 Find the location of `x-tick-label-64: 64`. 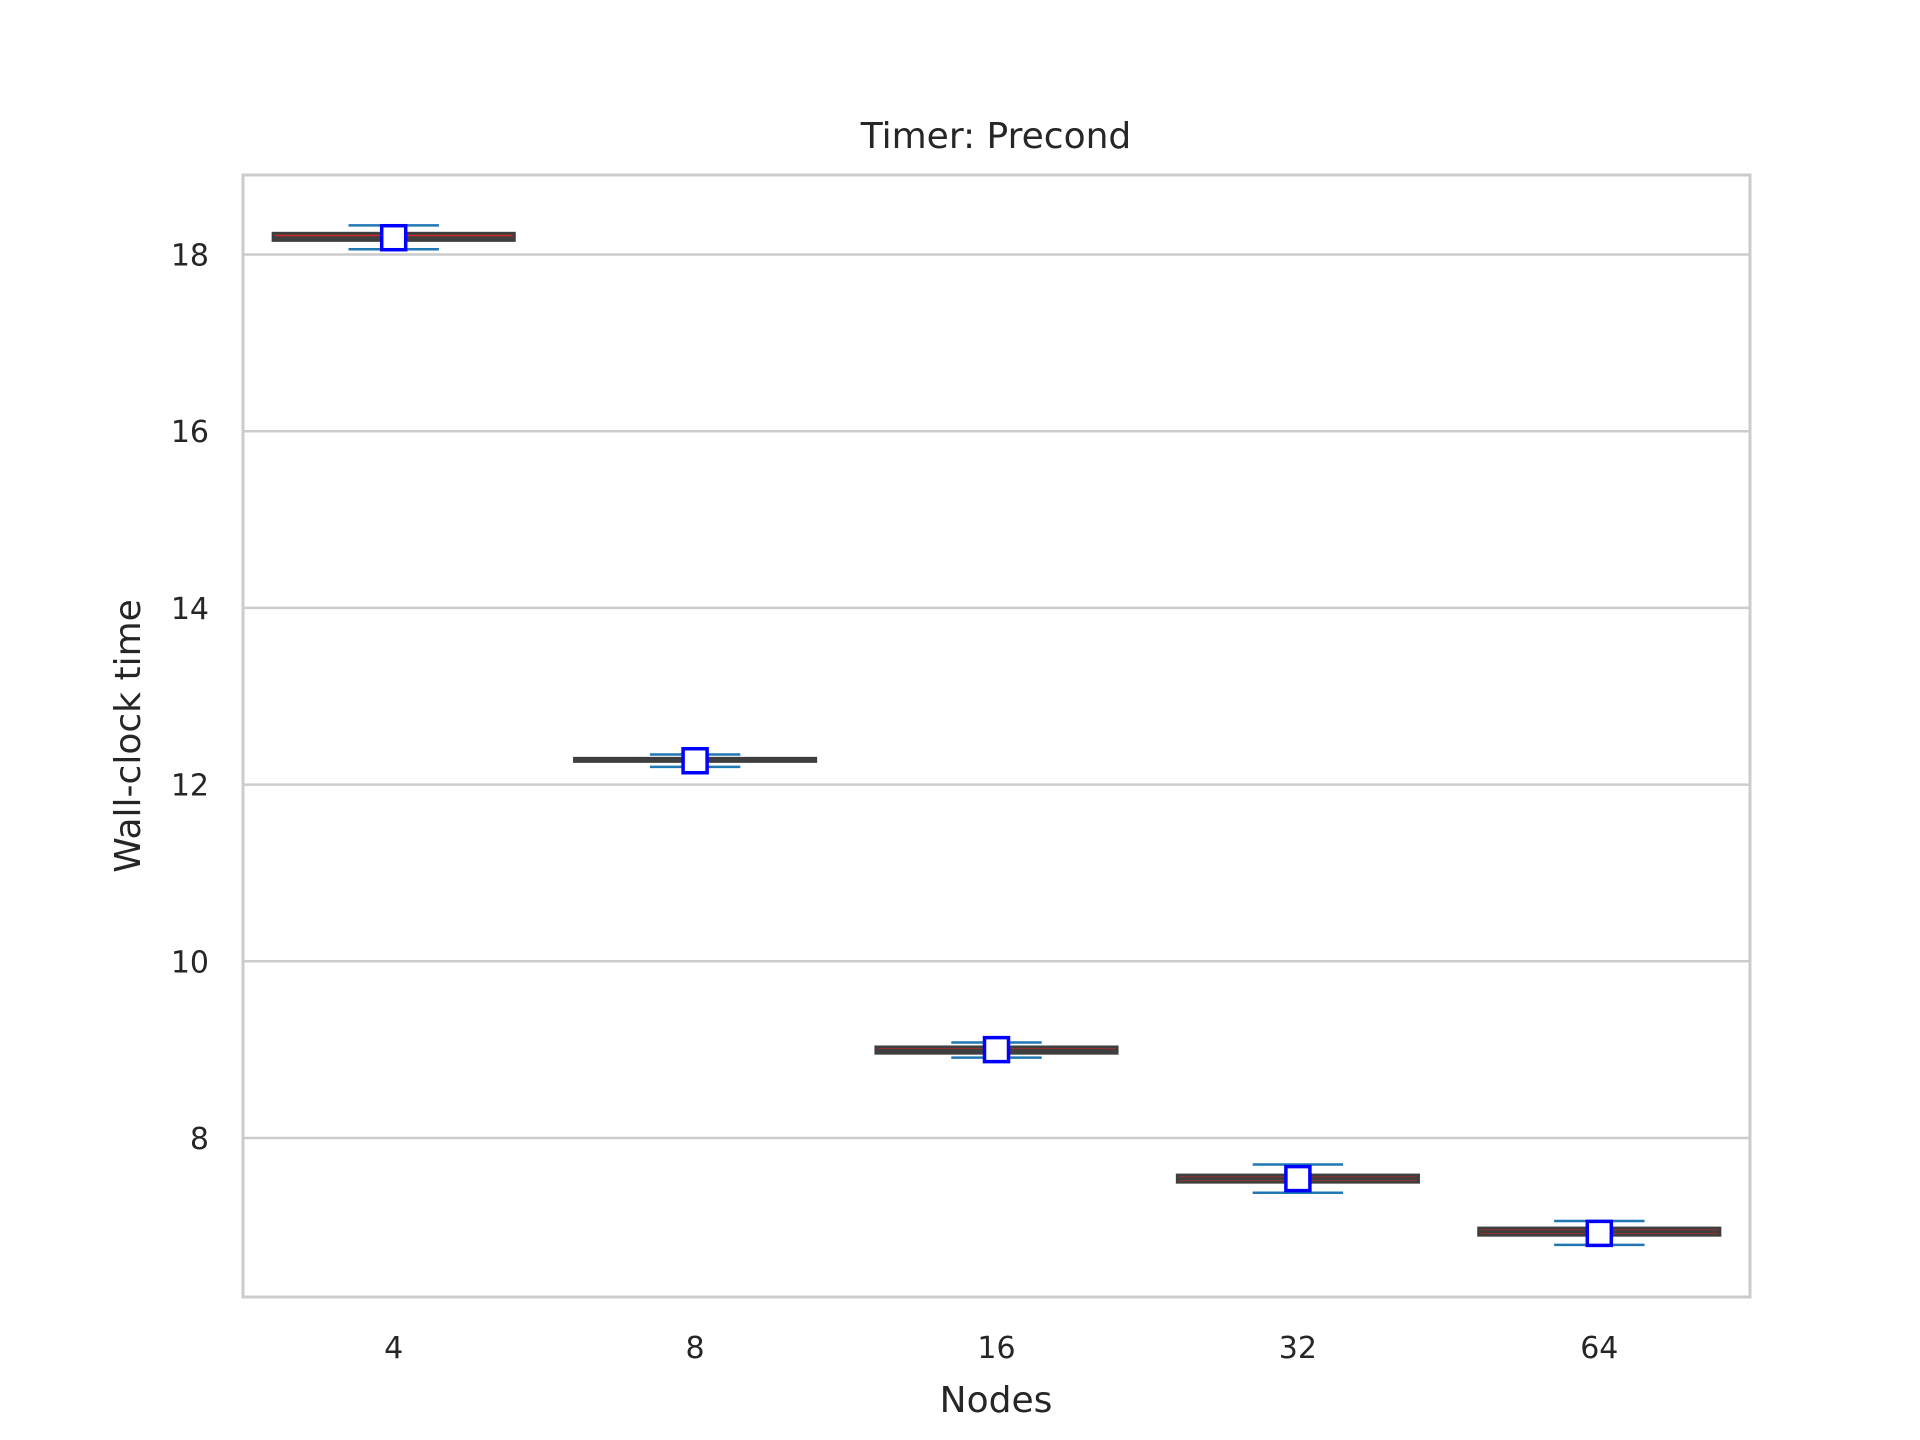

x-tick-label-64: 64 is located at coordinates (1599, 1348).